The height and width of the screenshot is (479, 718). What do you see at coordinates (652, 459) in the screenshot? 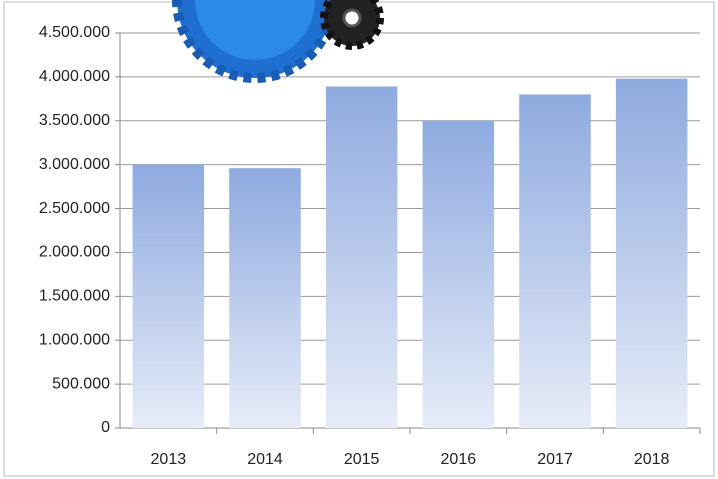
I see `x-tick-label: 2018` at bounding box center [652, 459].